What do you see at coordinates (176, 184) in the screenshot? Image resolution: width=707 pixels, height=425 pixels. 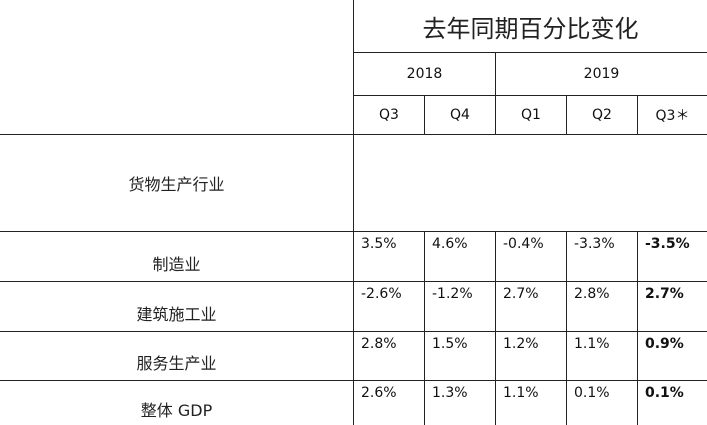 I see `section-label: 货物生产行业` at bounding box center [176, 184].